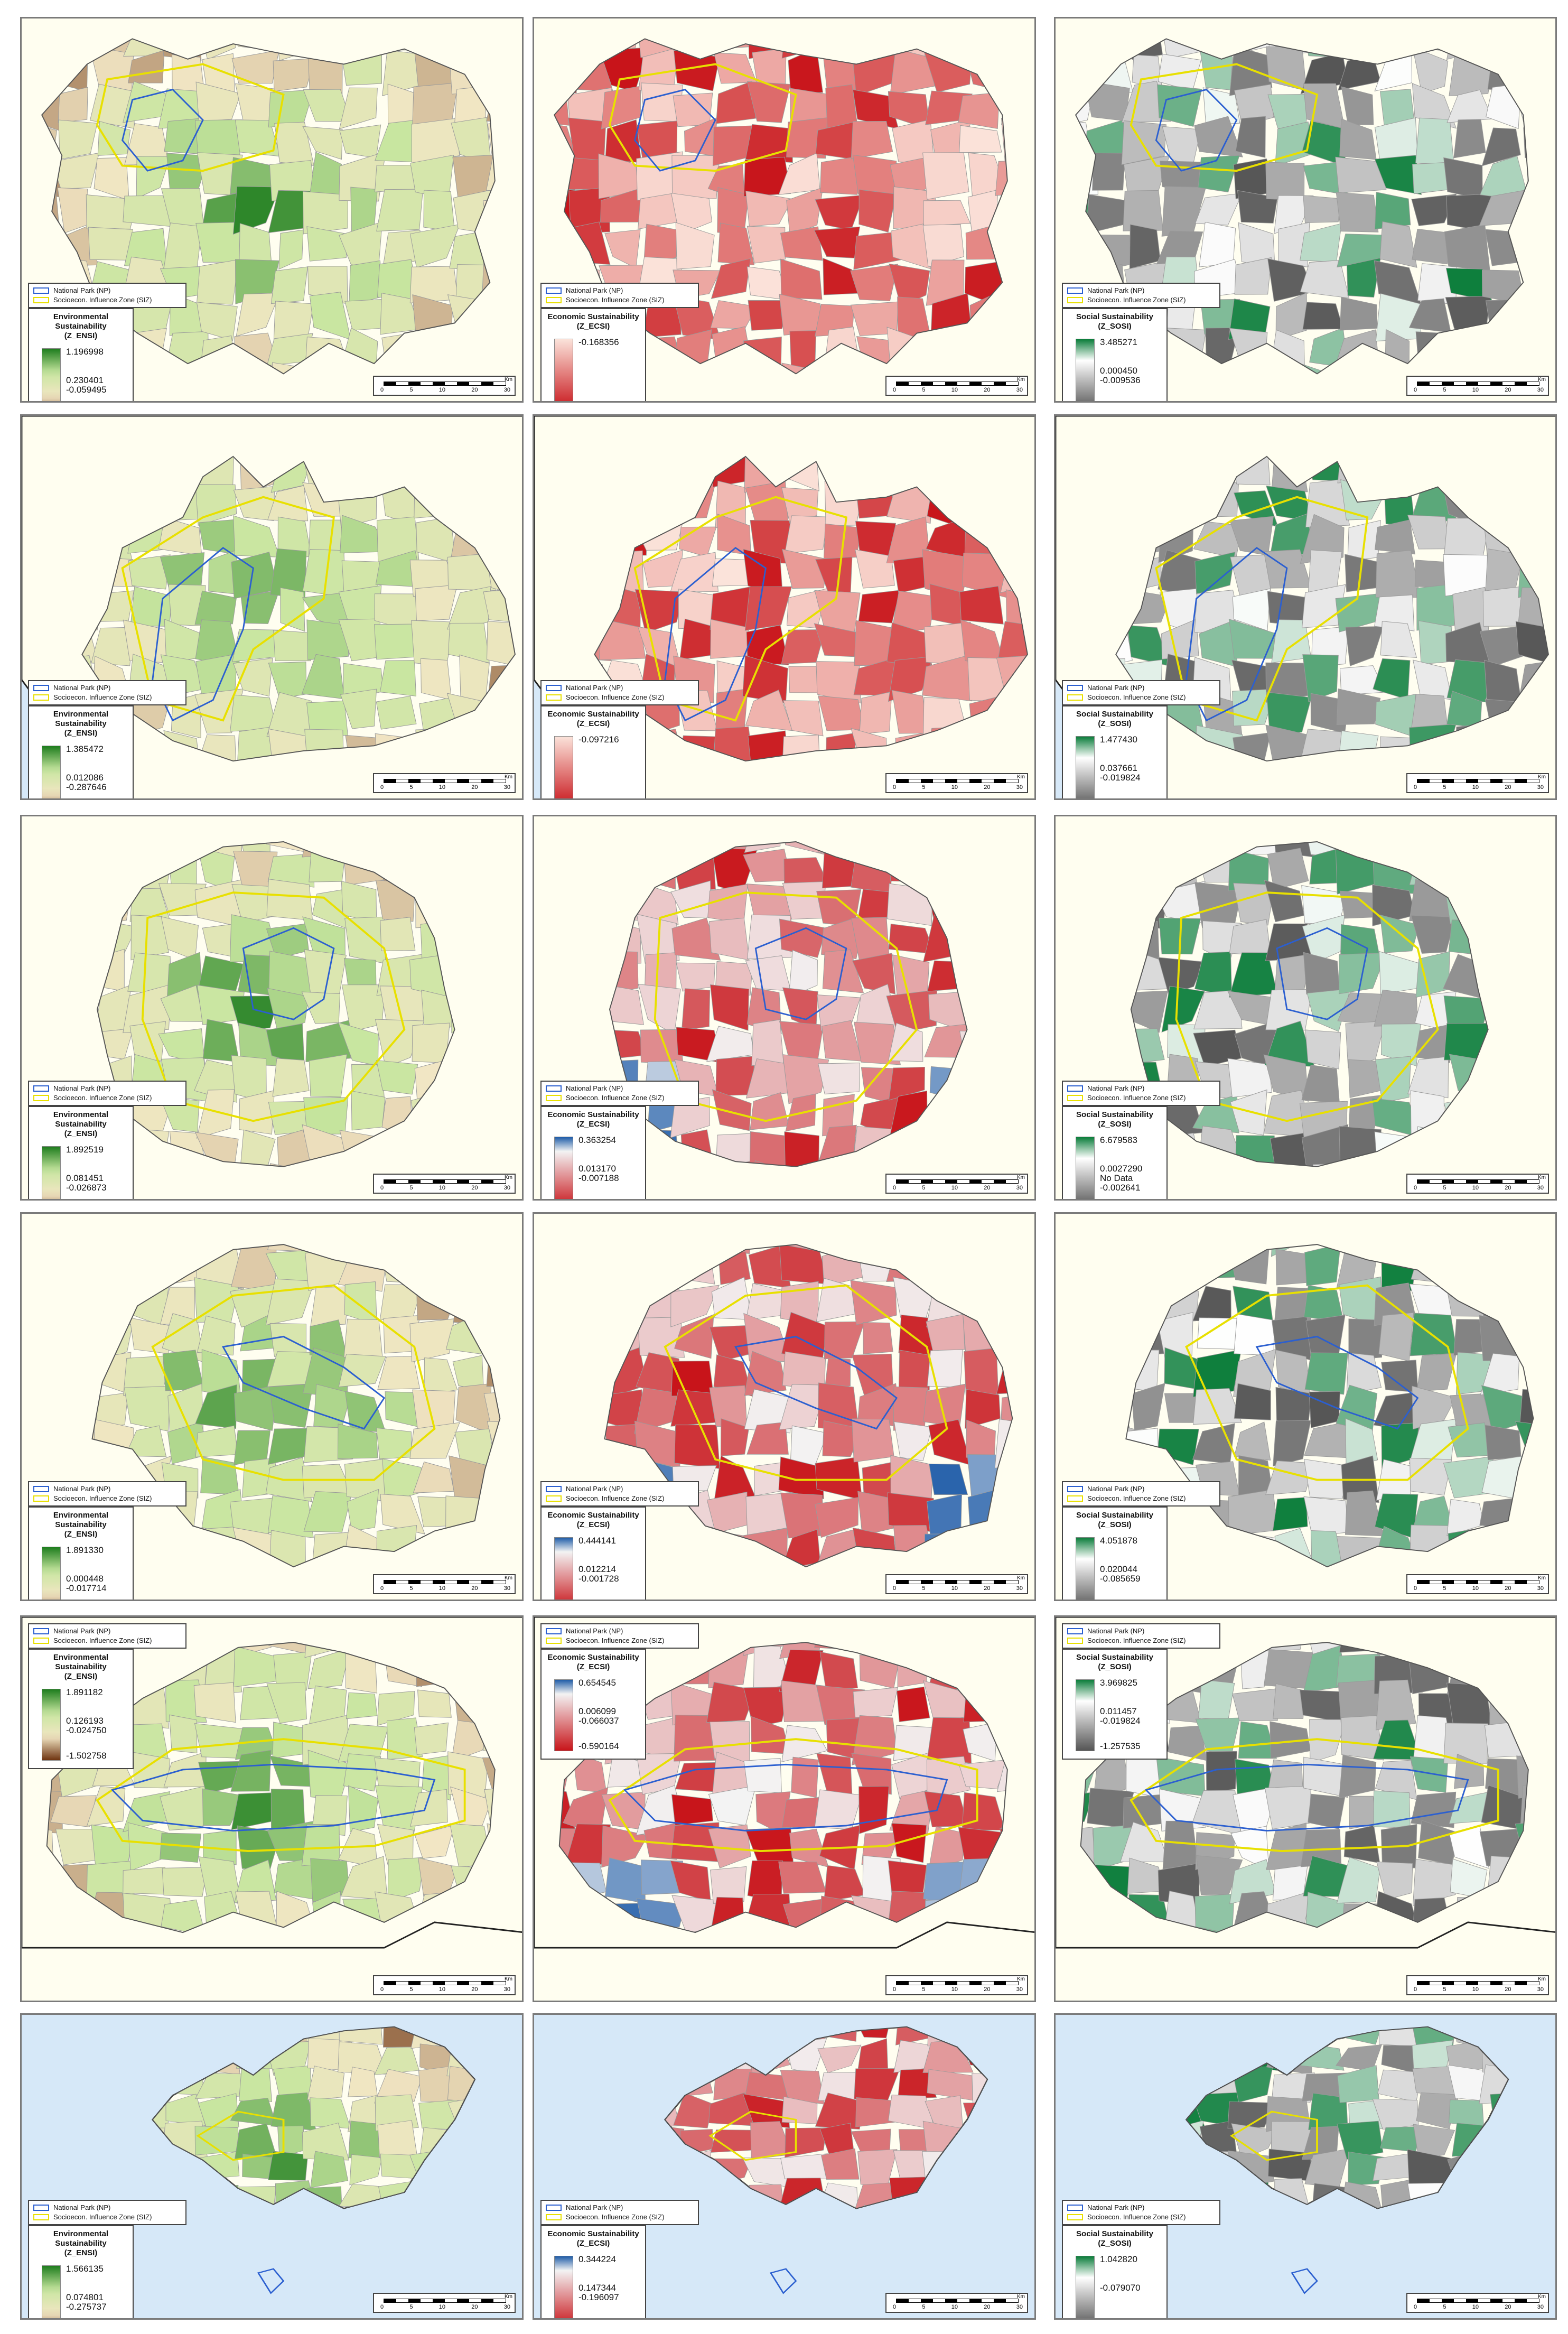 The width and height of the screenshot is (1568, 2334). Describe the element at coordinates (597, 1541) in the screenshot. I see `legend-value: 0.444141` at that location.